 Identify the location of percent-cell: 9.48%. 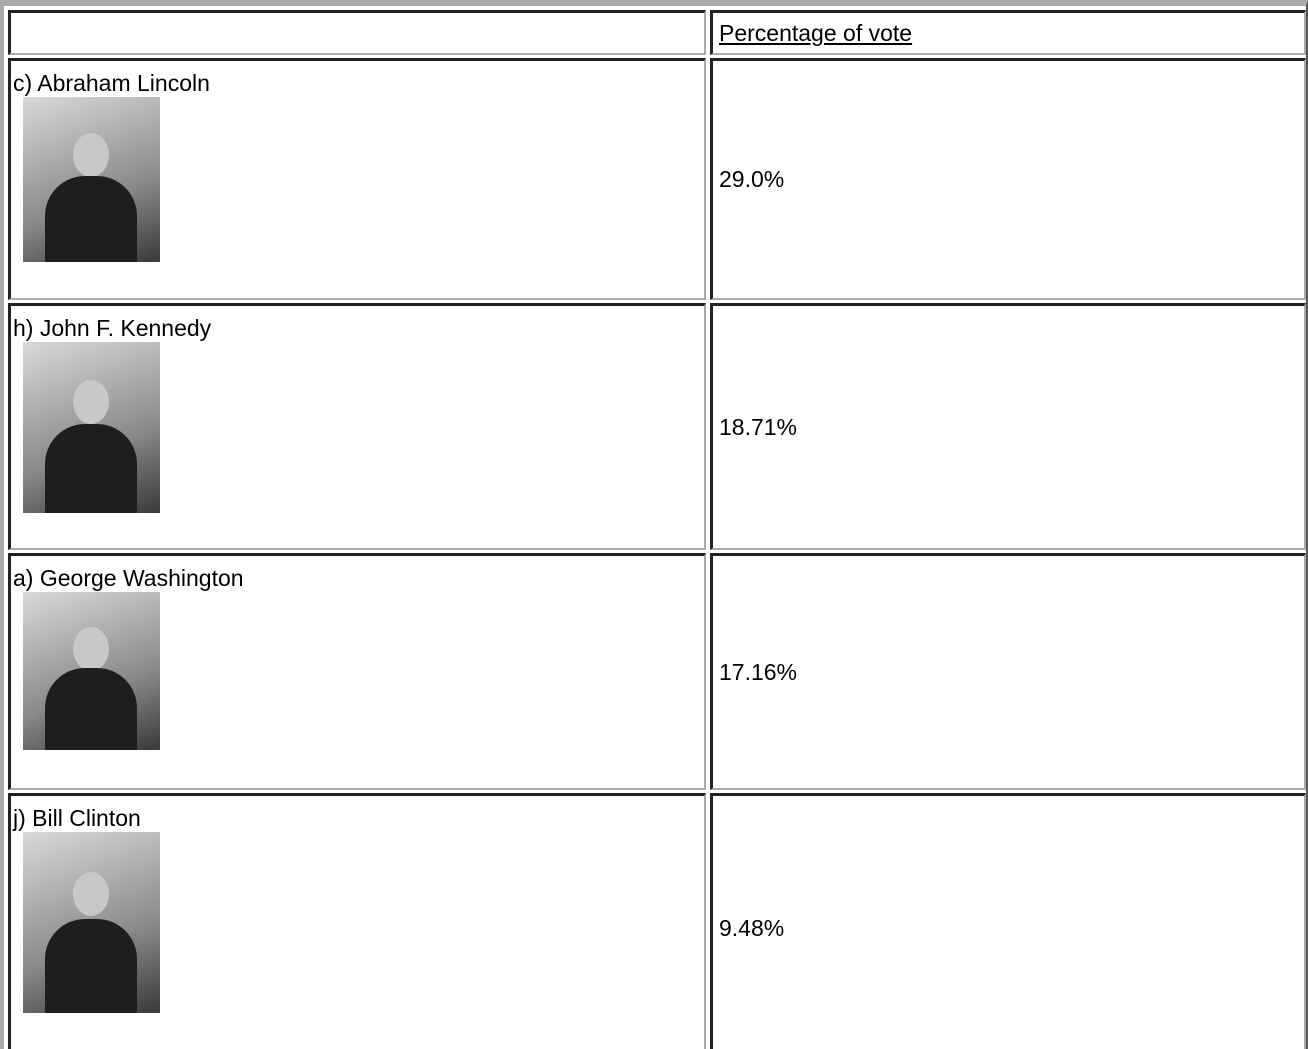
(1008, 921).